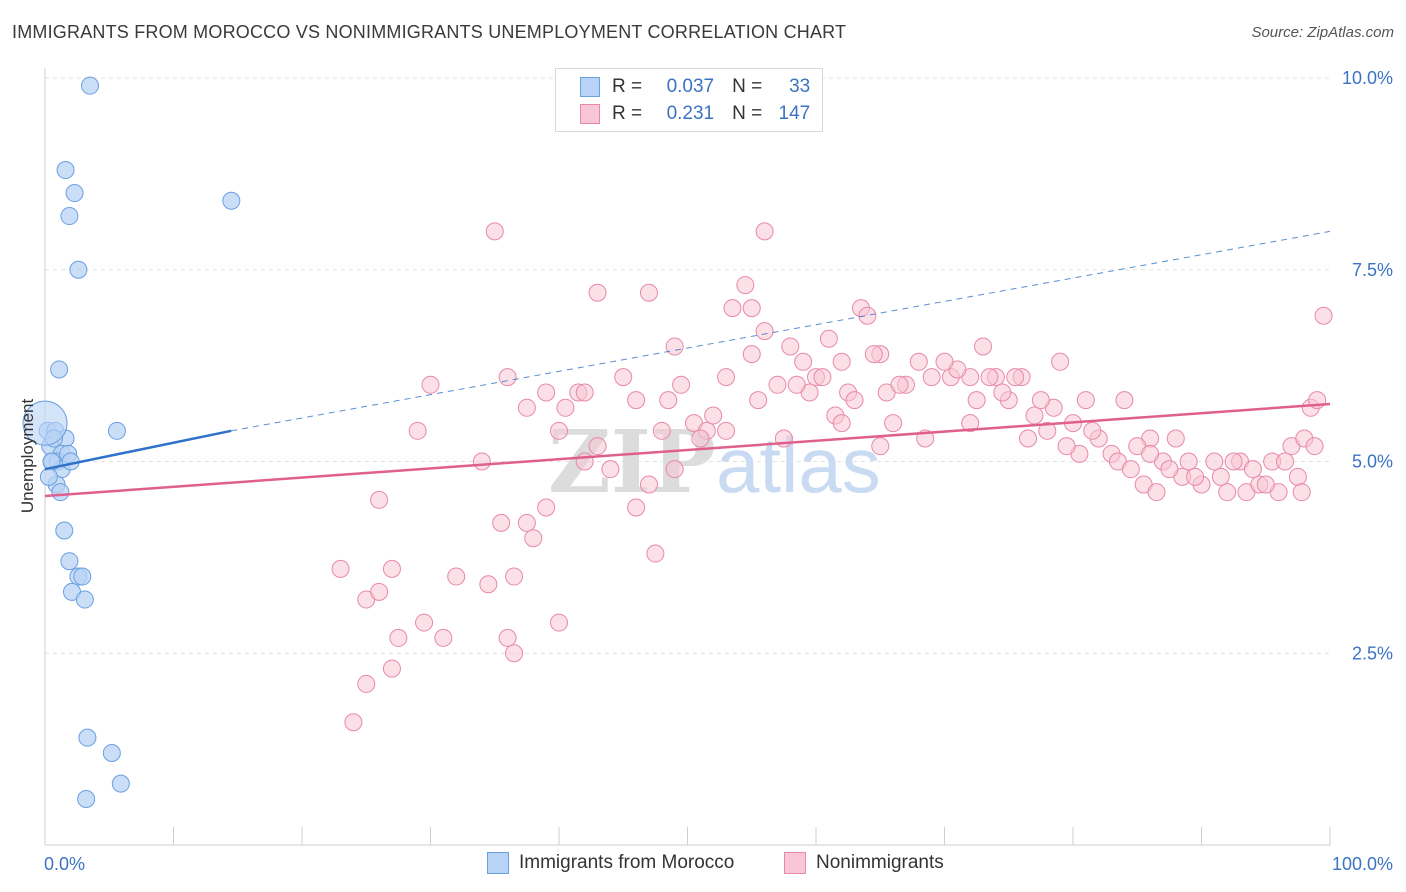  I want to click on x-tick-label: 100.0%, so click(1362, 864).